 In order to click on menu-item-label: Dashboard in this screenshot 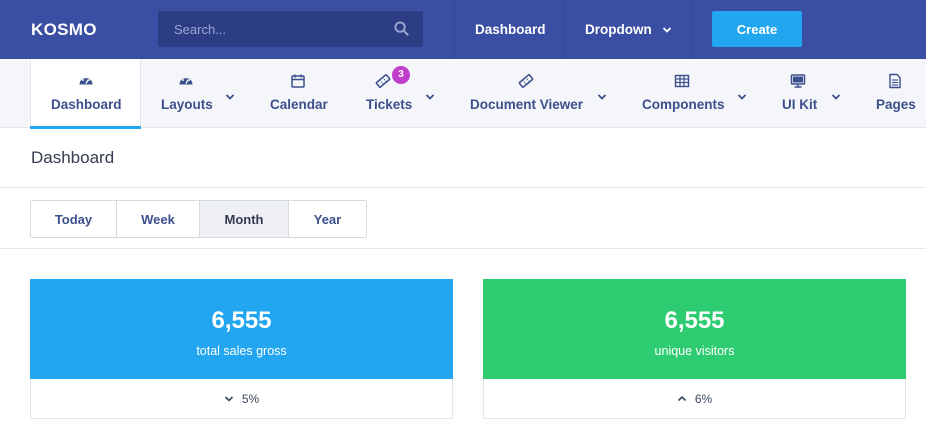, I will do `click(86, 104)`.